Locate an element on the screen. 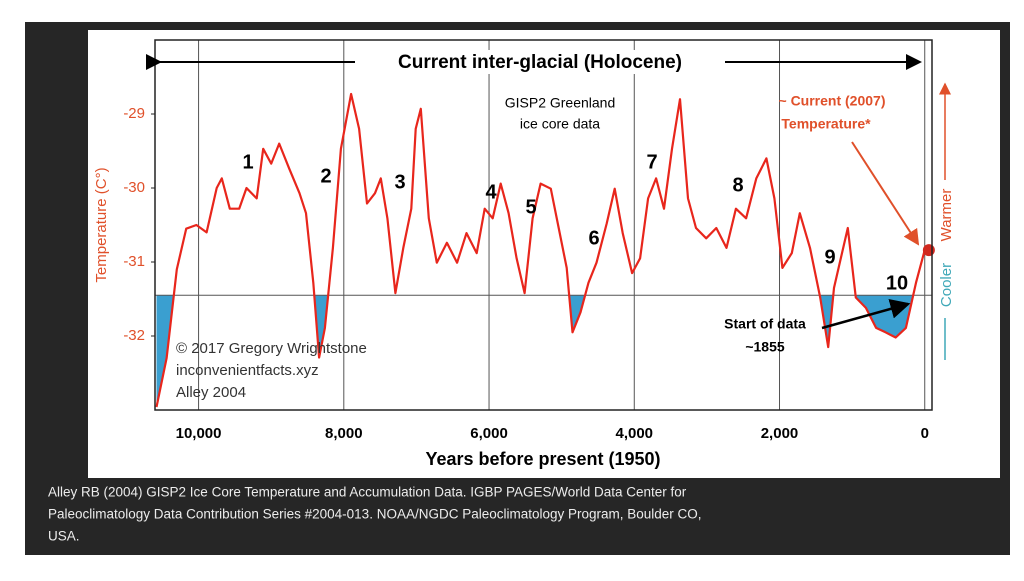 The height and width of the screenshot is (581, 1024). x-tick-label: 8,000 is located at coordinates (344, 433).